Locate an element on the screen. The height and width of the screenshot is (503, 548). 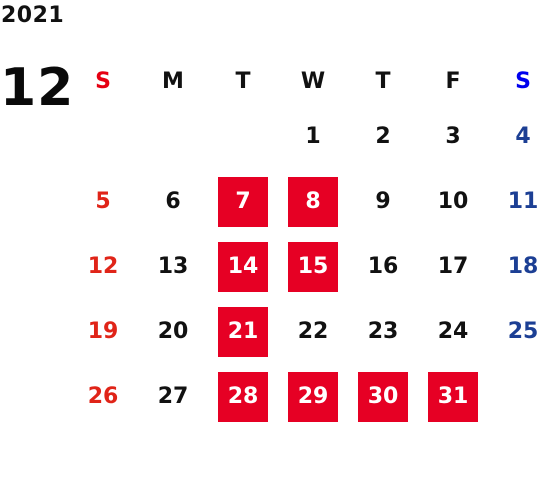
weekday-tuesday: T is located at coordinates (243, 81).